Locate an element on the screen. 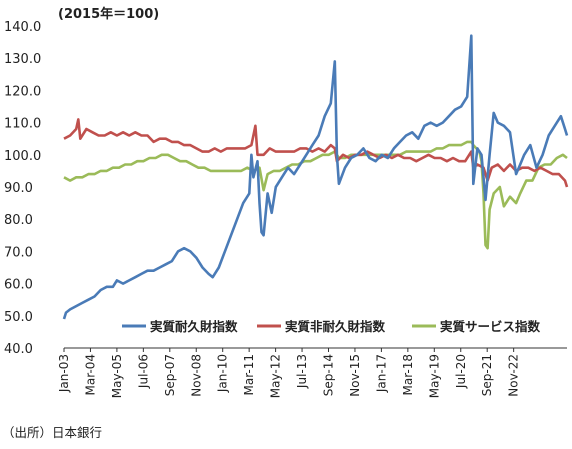 The width and height of the screenshot is (572, 449). legend: 実質耐久財指数 実質非耐久財指数 実質サービス指数 is located at coordinates (331, 326).